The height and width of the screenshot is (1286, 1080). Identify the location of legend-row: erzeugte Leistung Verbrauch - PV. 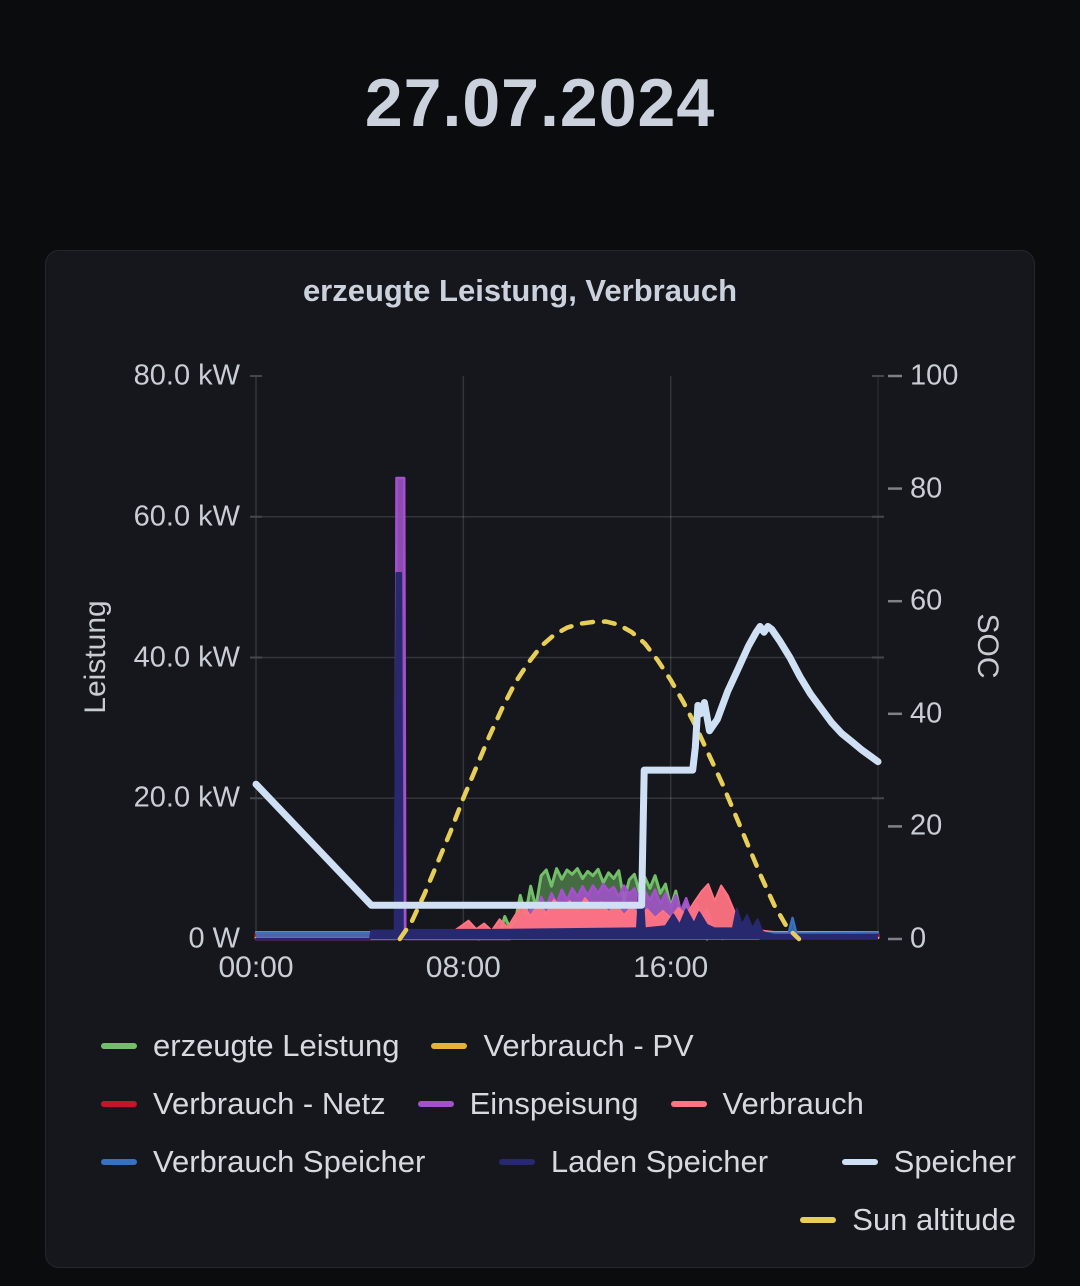
(558, 1046).